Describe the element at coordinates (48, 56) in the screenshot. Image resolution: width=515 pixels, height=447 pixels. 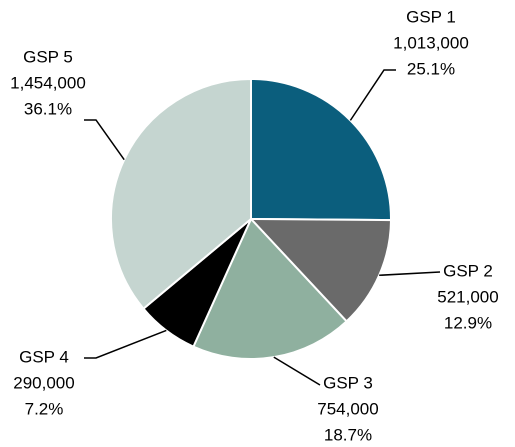
I see `slice-label: GSP 5` at that location.